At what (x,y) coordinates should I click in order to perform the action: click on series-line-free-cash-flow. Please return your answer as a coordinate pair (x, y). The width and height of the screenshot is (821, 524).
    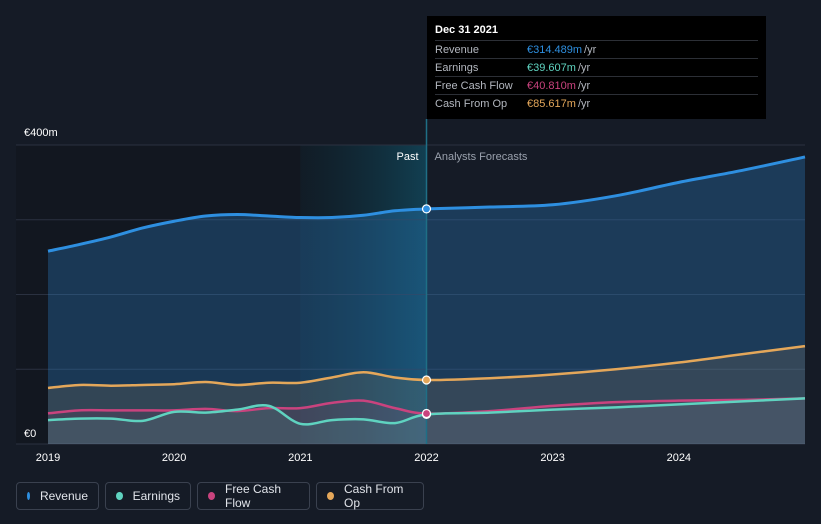
    Looking at the image, I should click on (426, 406).